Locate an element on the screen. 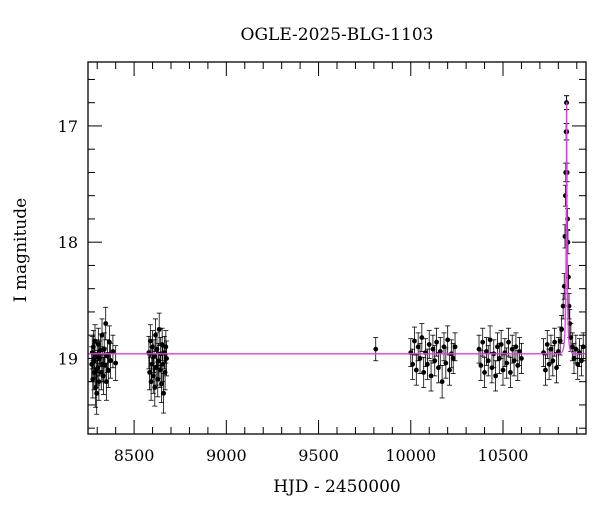 The image size is (600, 512). chart-title: OGLE-2025-BLG-1103 is located at coordinates (337, 35).